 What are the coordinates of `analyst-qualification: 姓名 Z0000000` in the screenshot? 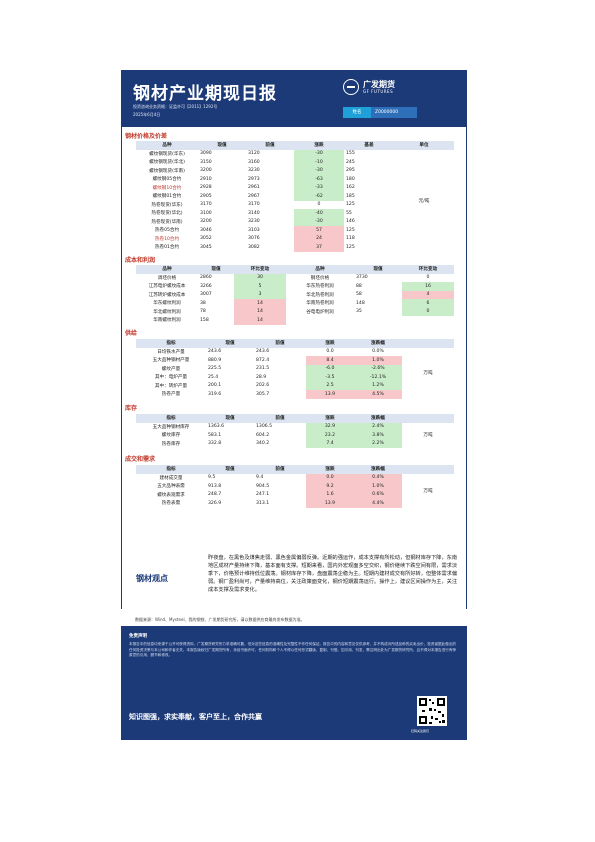 It's located at (380, 112).